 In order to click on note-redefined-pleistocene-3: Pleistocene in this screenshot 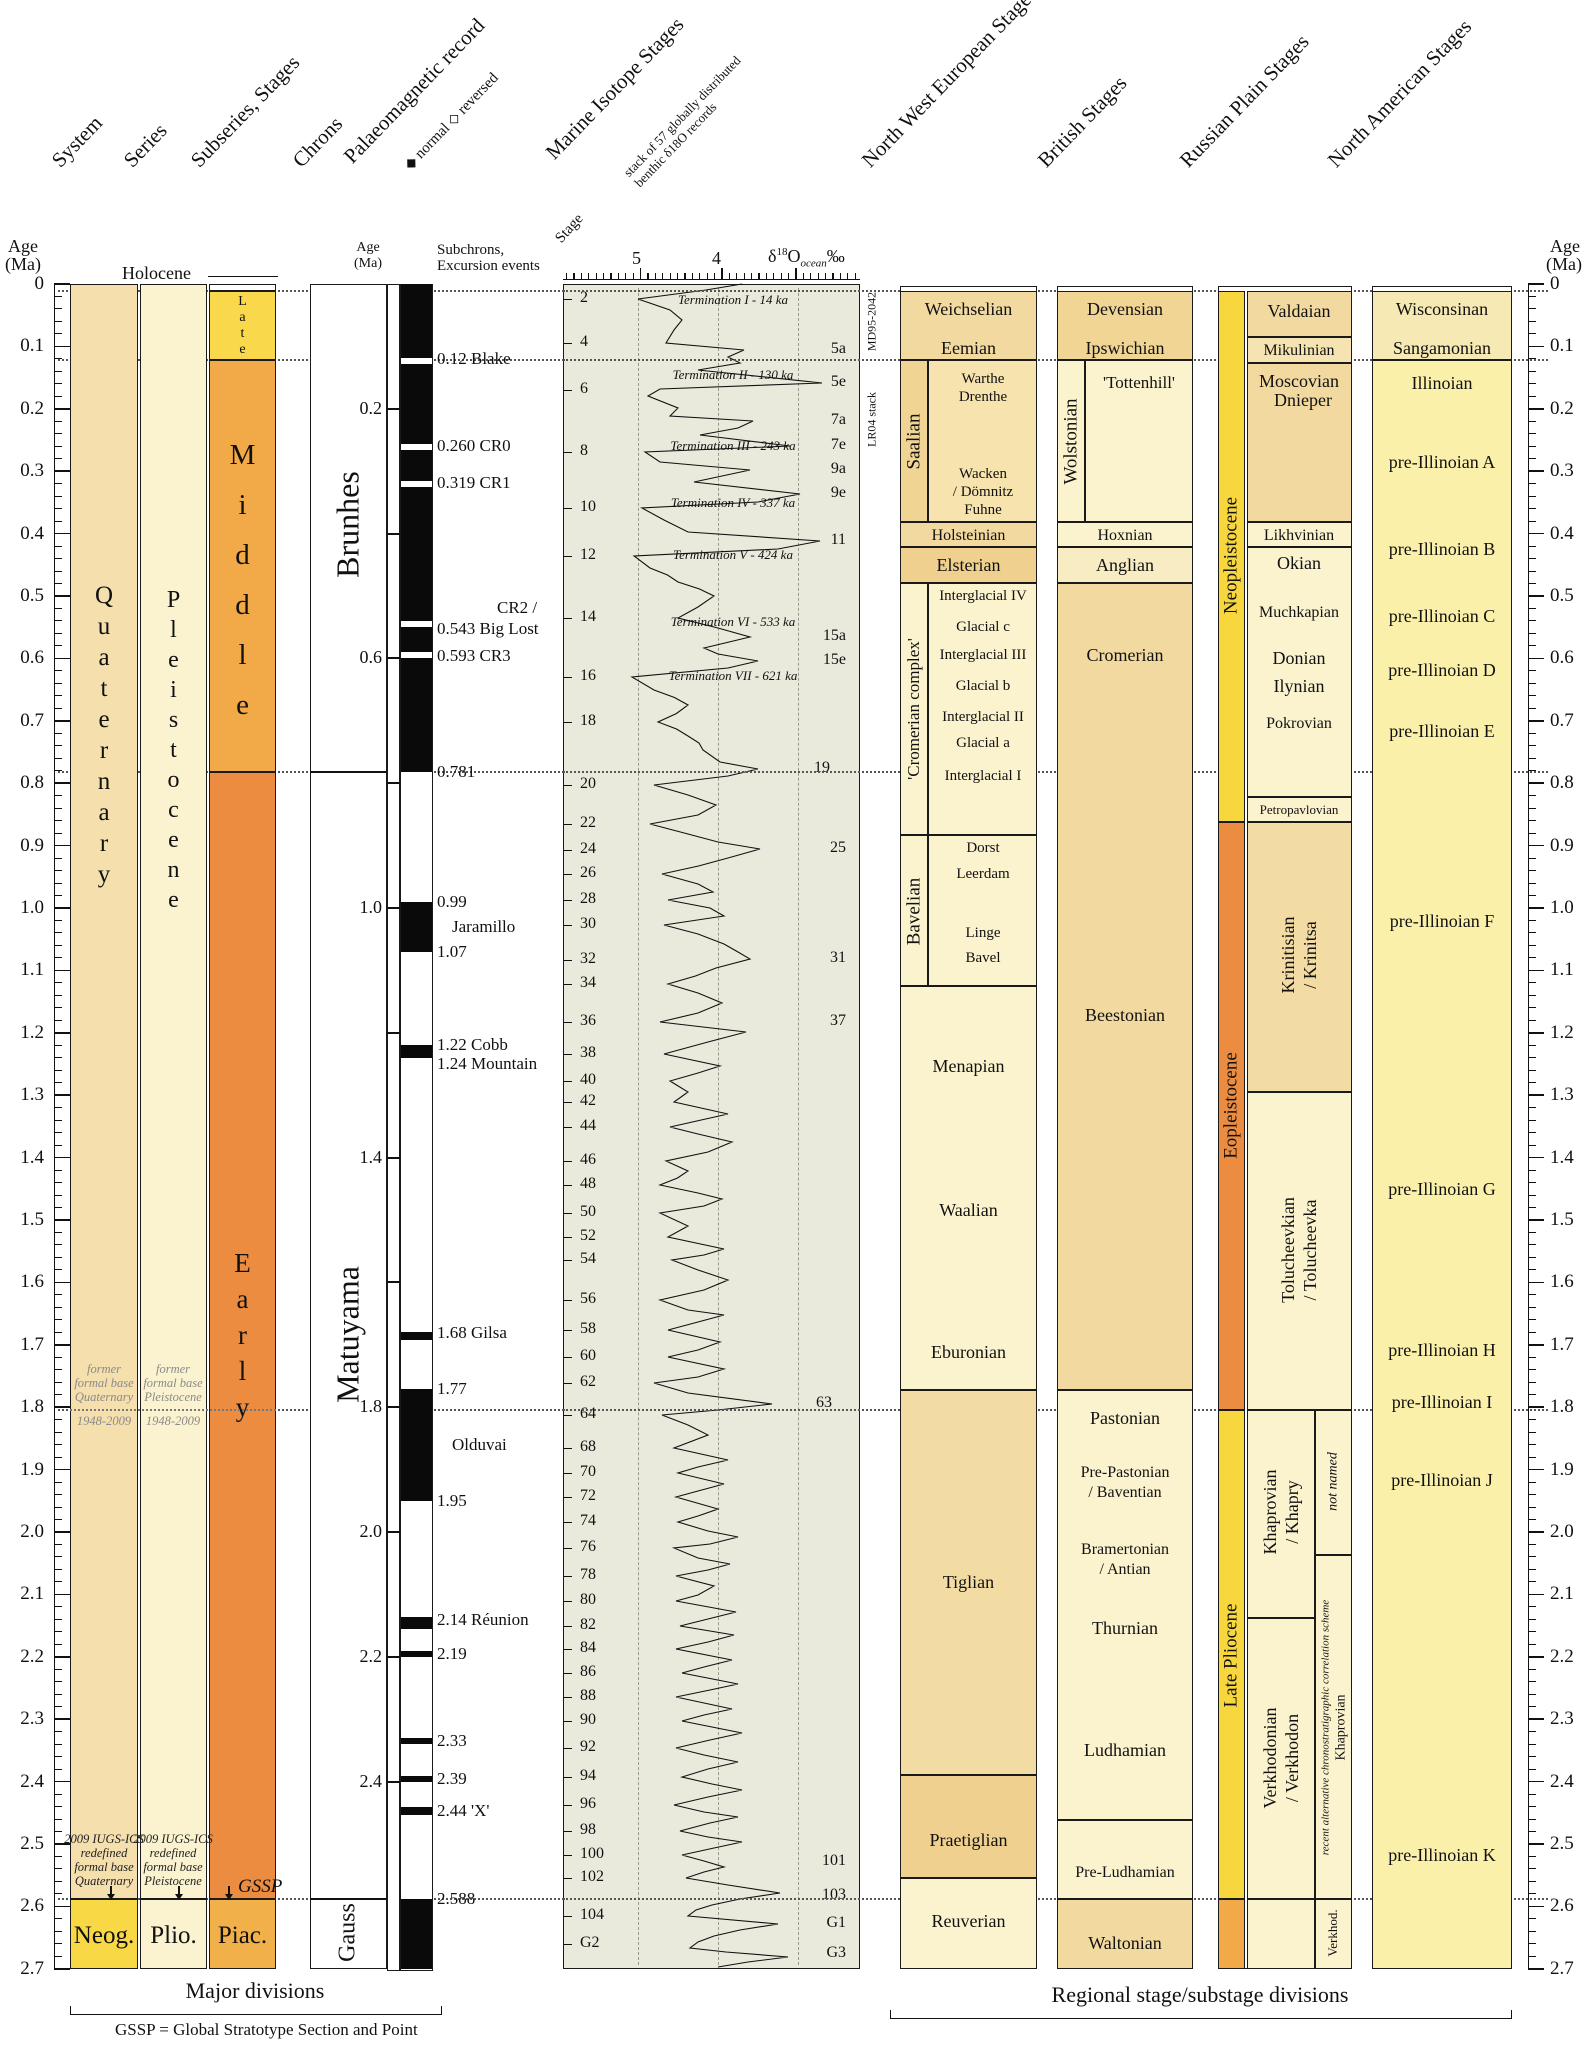, I will do `click(173, 1881)`.